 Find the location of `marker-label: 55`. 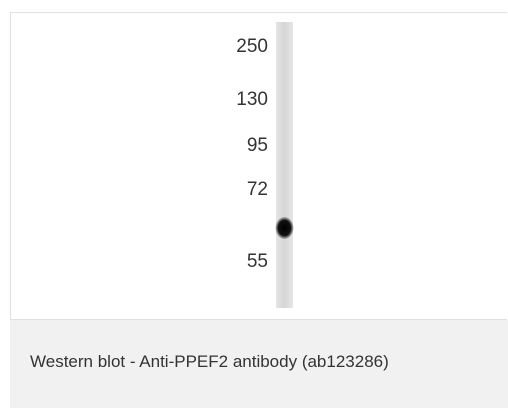

marker-label: 55 is located at coordinates (257, 261).